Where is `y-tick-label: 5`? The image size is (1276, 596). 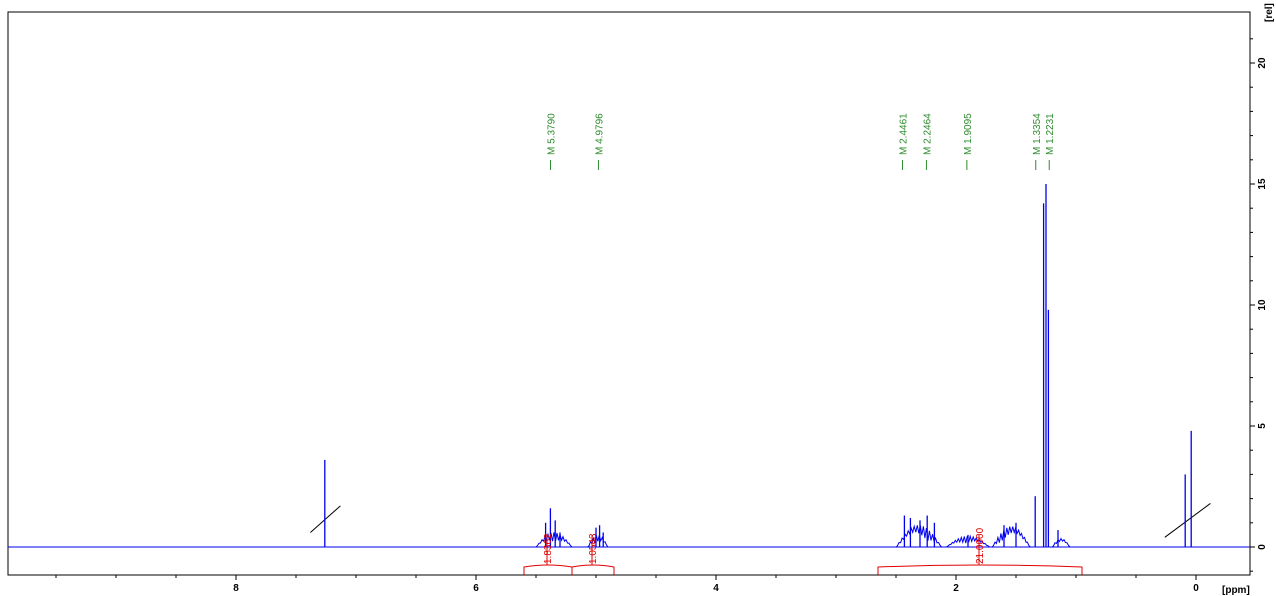 y-tick-label: 5 is located at coordinates (1262, 426).